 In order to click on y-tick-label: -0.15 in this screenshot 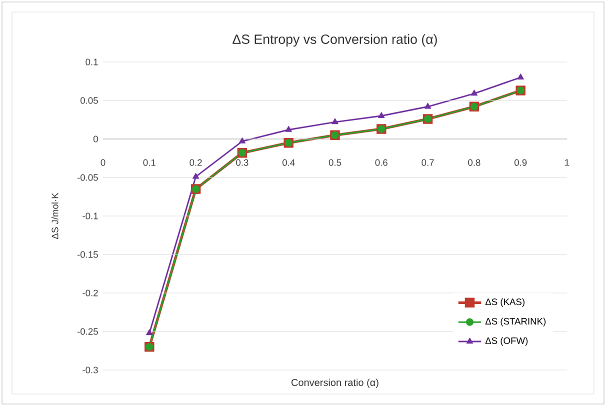, I will do `click(87, 254)`.